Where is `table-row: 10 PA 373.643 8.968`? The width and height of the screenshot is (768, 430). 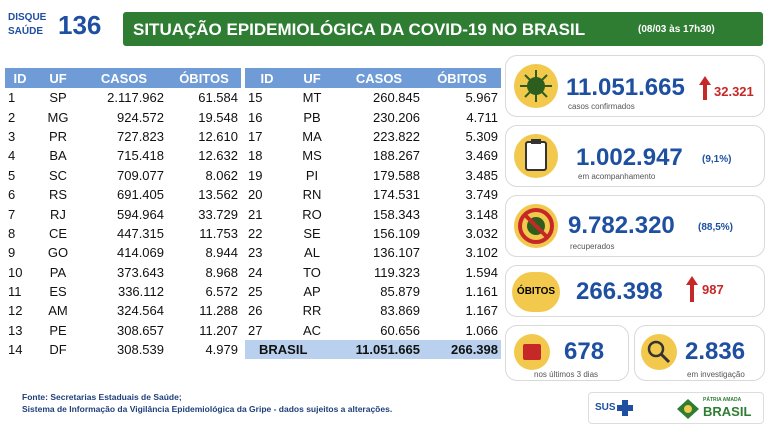 table-row: 10 PA 373.643 8.968 is located at coordinates (123, 272).